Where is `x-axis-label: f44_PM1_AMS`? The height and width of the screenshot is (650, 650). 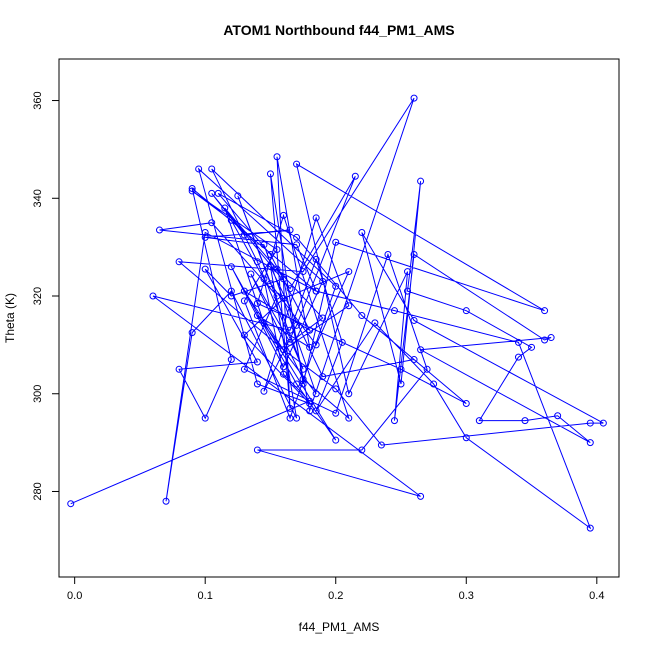 x-axis-label: f44_PM1_AMS is located at coordinates (339, 627).